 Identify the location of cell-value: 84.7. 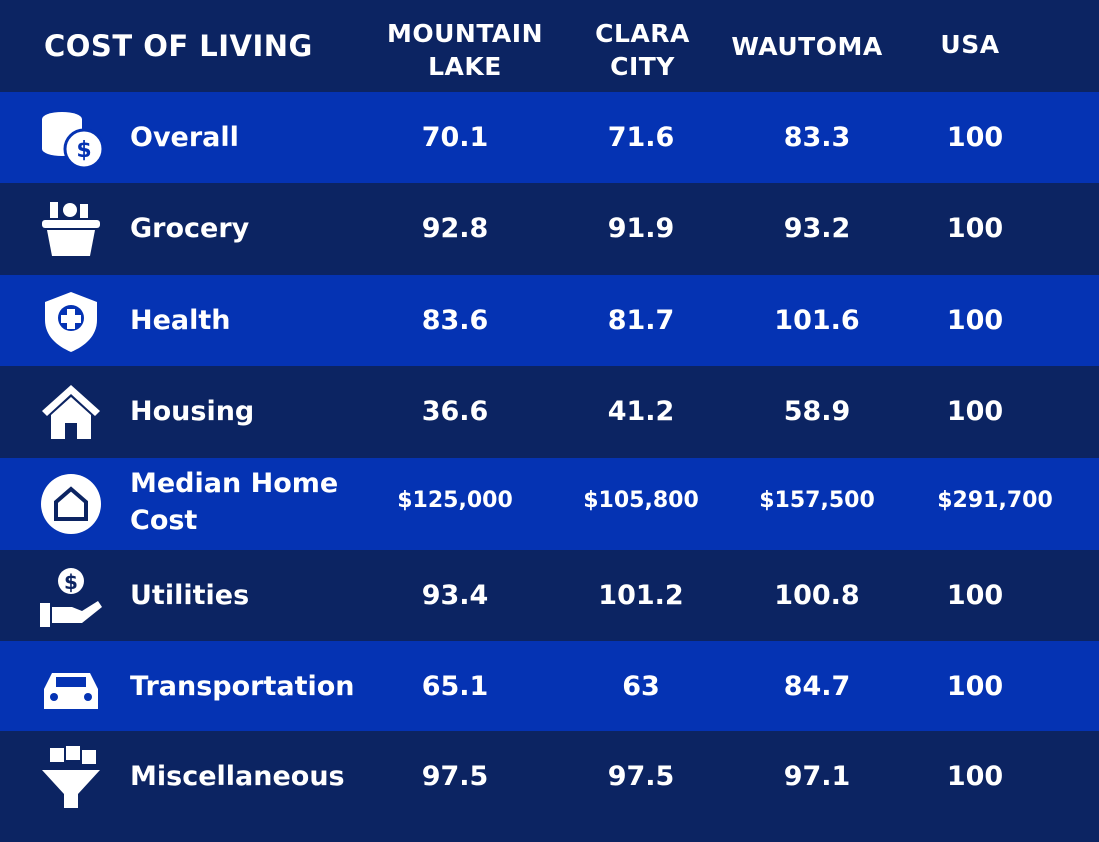
(817, 686).